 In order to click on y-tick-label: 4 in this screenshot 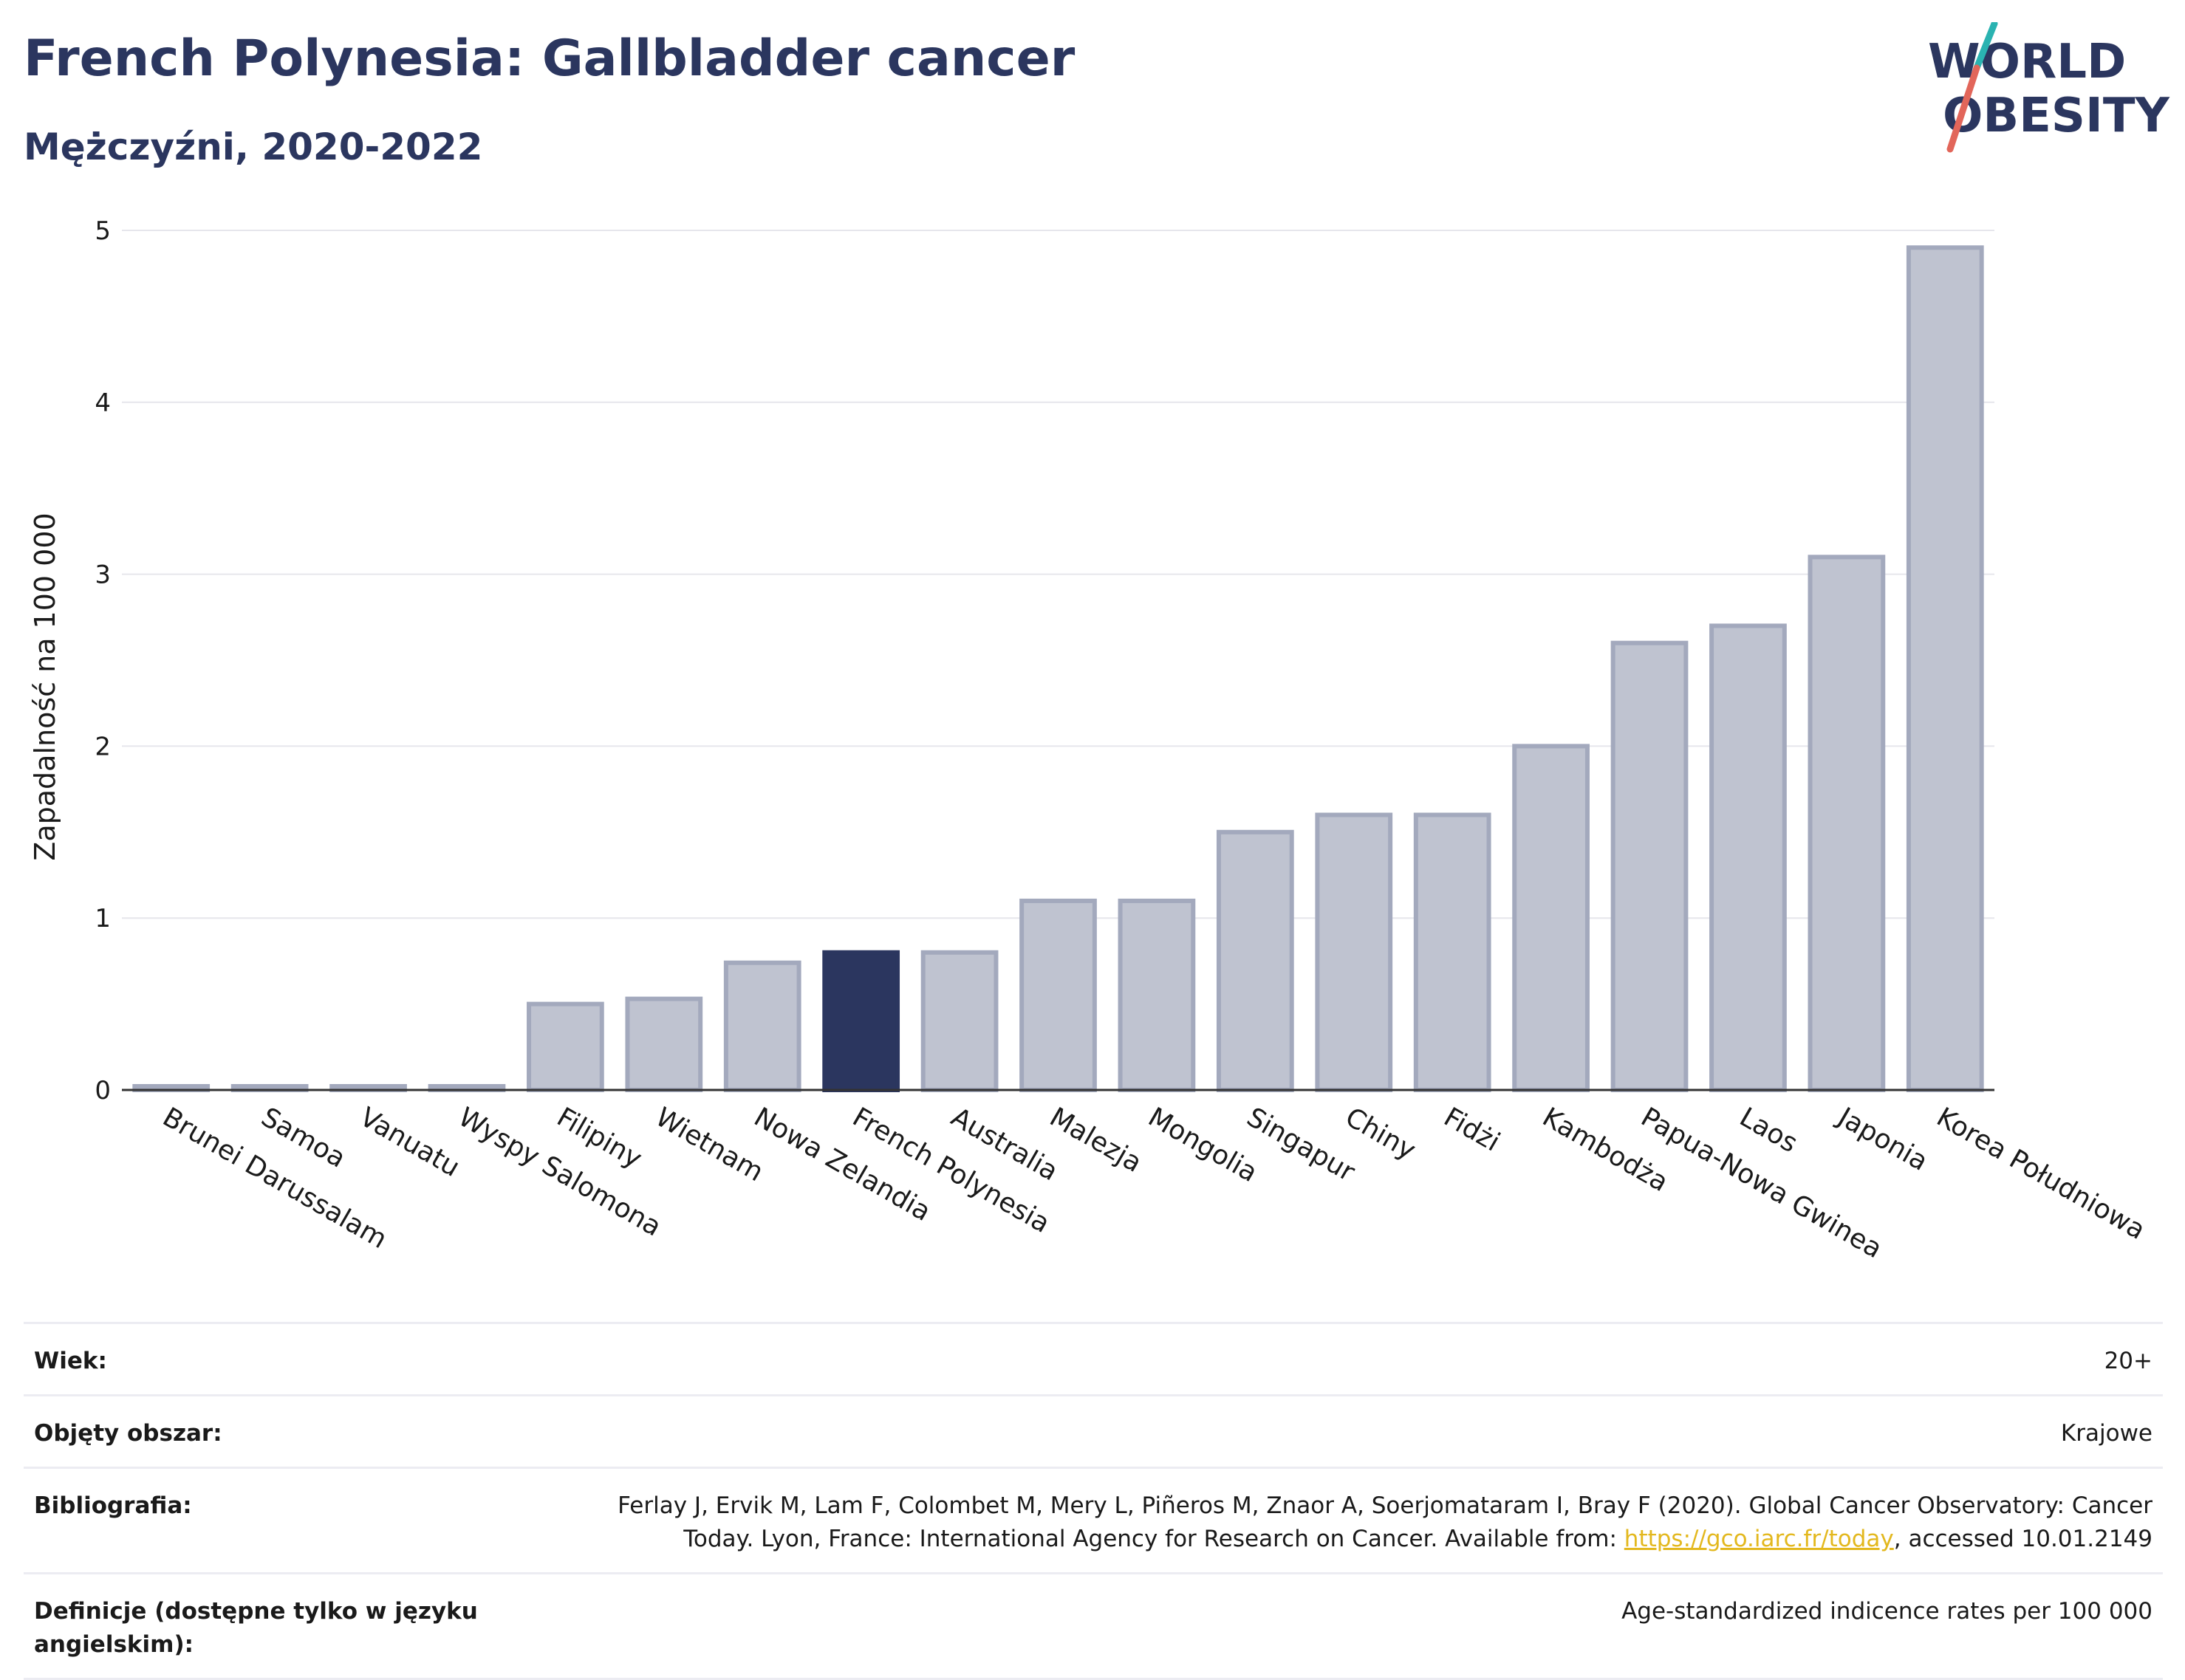, I will do `click(103, 403)`.